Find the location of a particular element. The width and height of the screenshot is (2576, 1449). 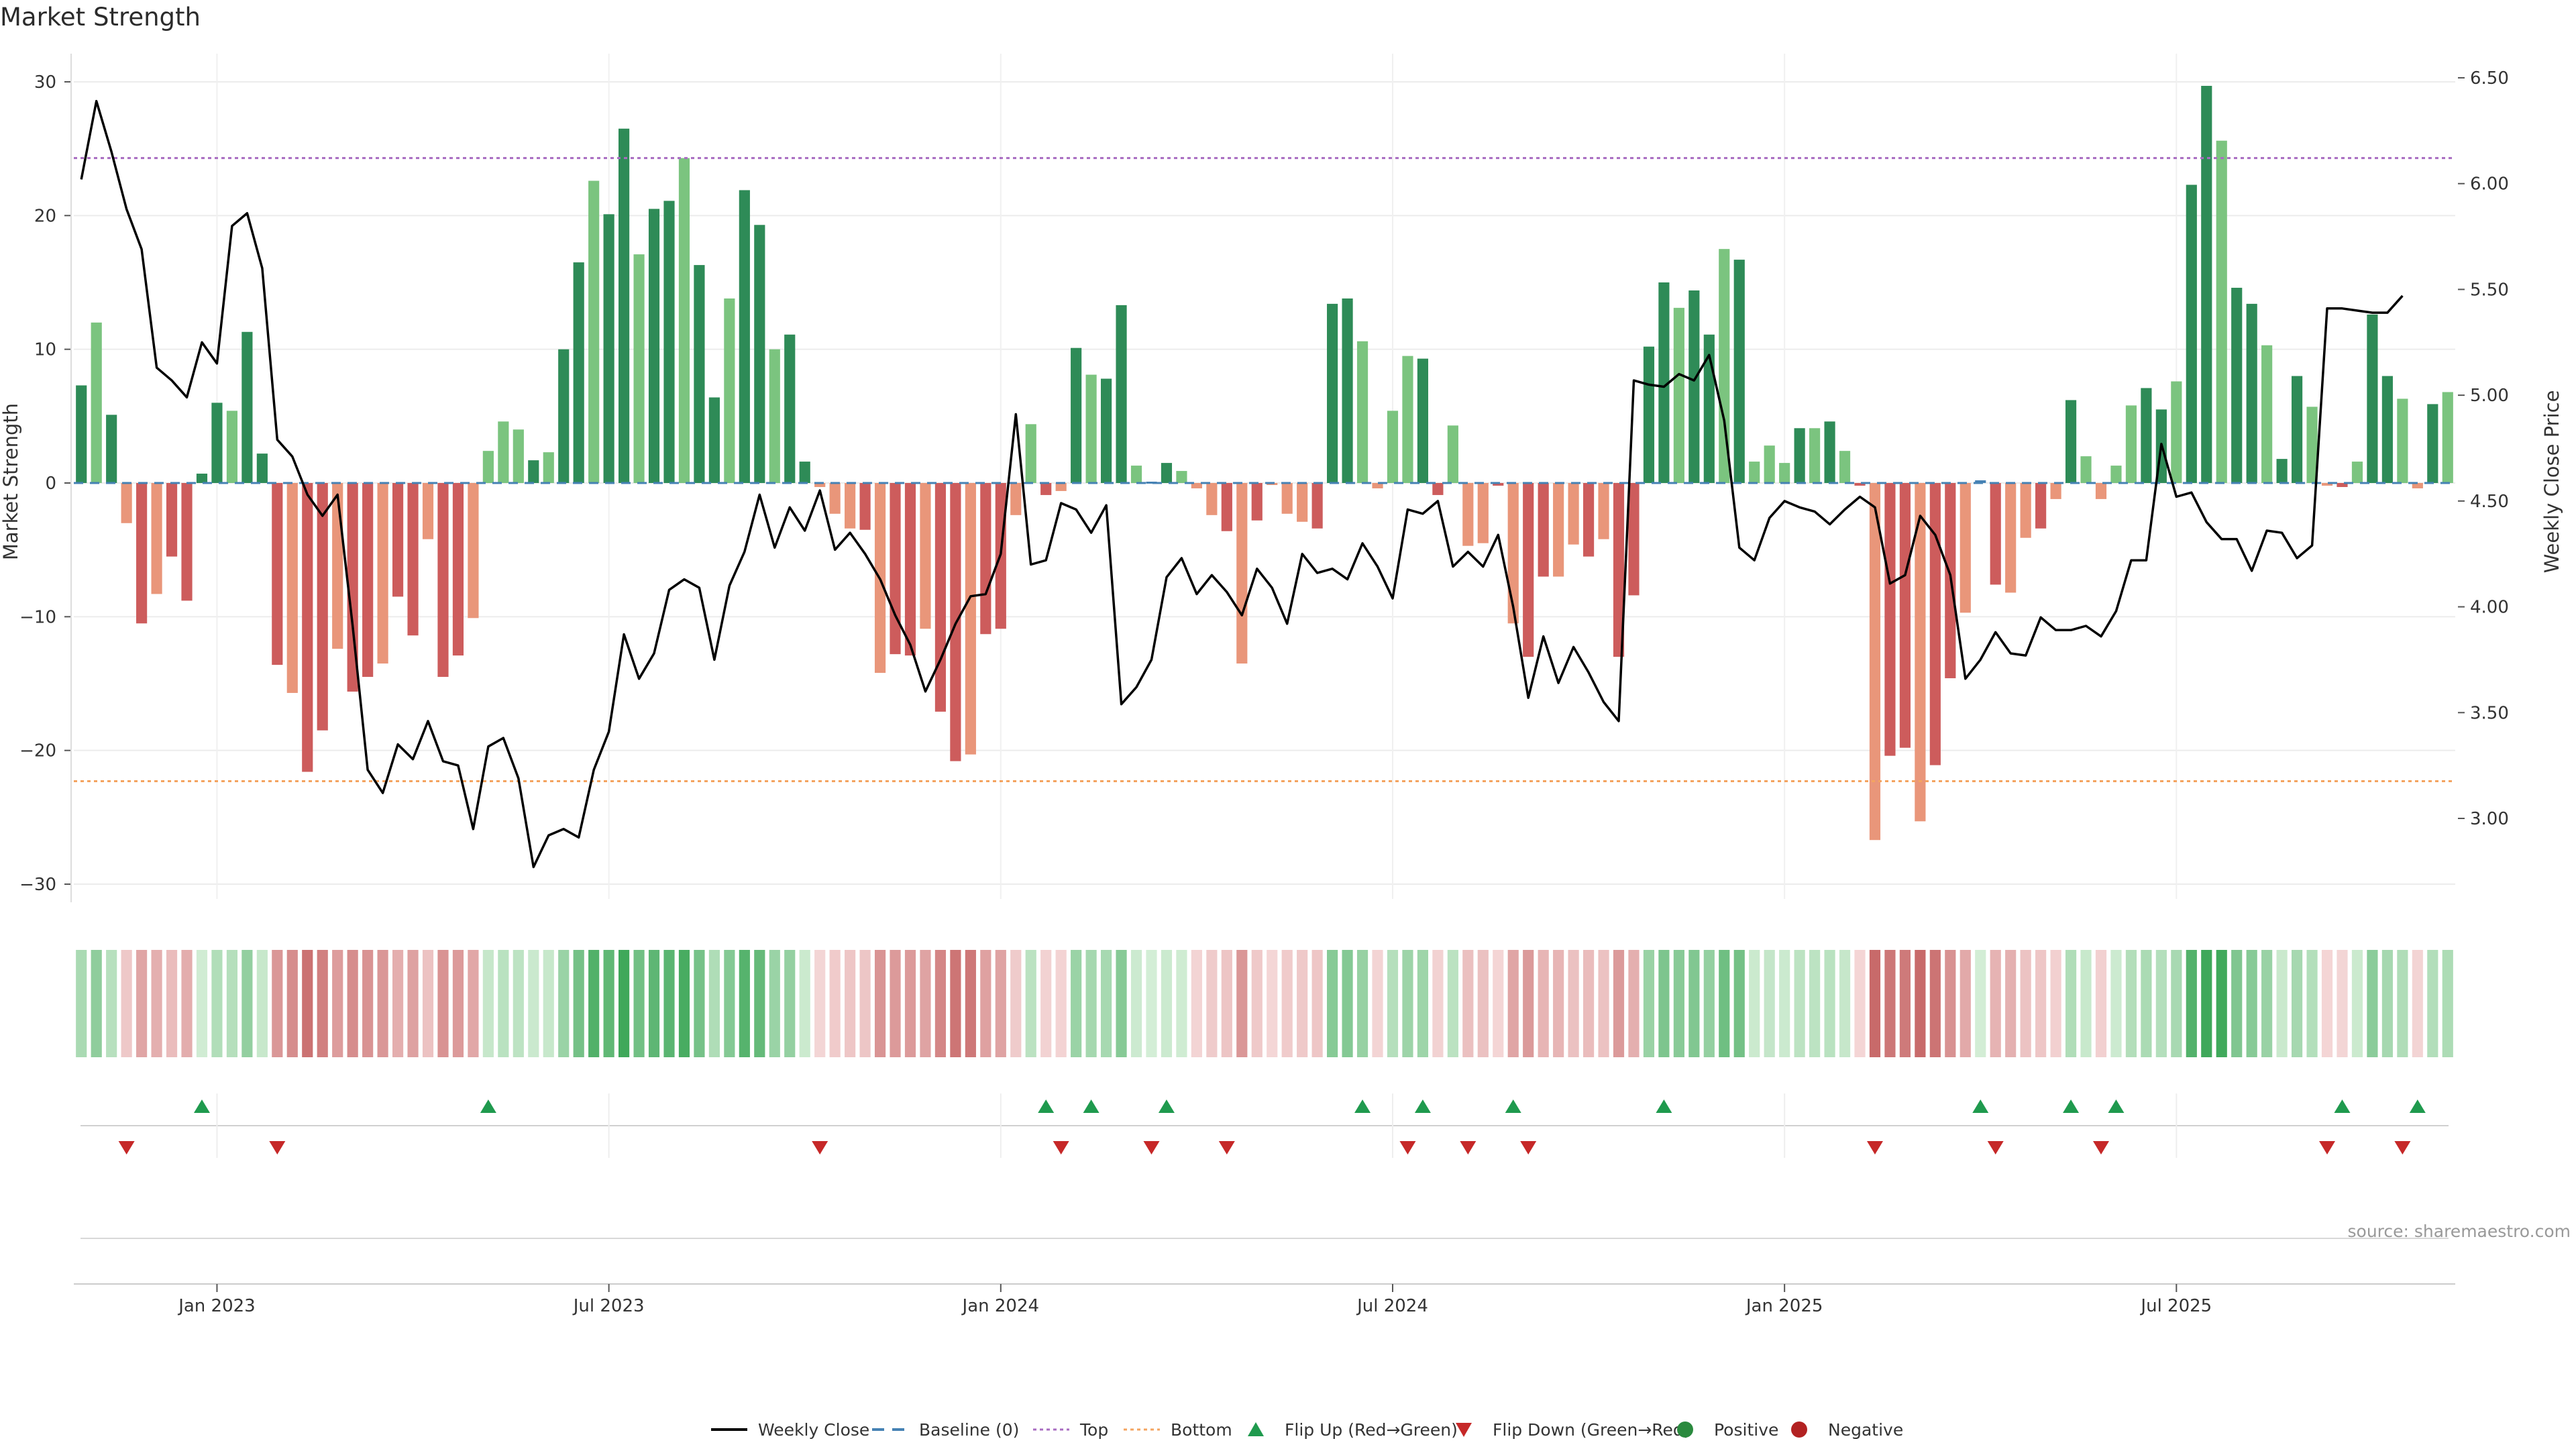

x-tick-label: Jan 2025 is located at coordinates (1784, 1306).